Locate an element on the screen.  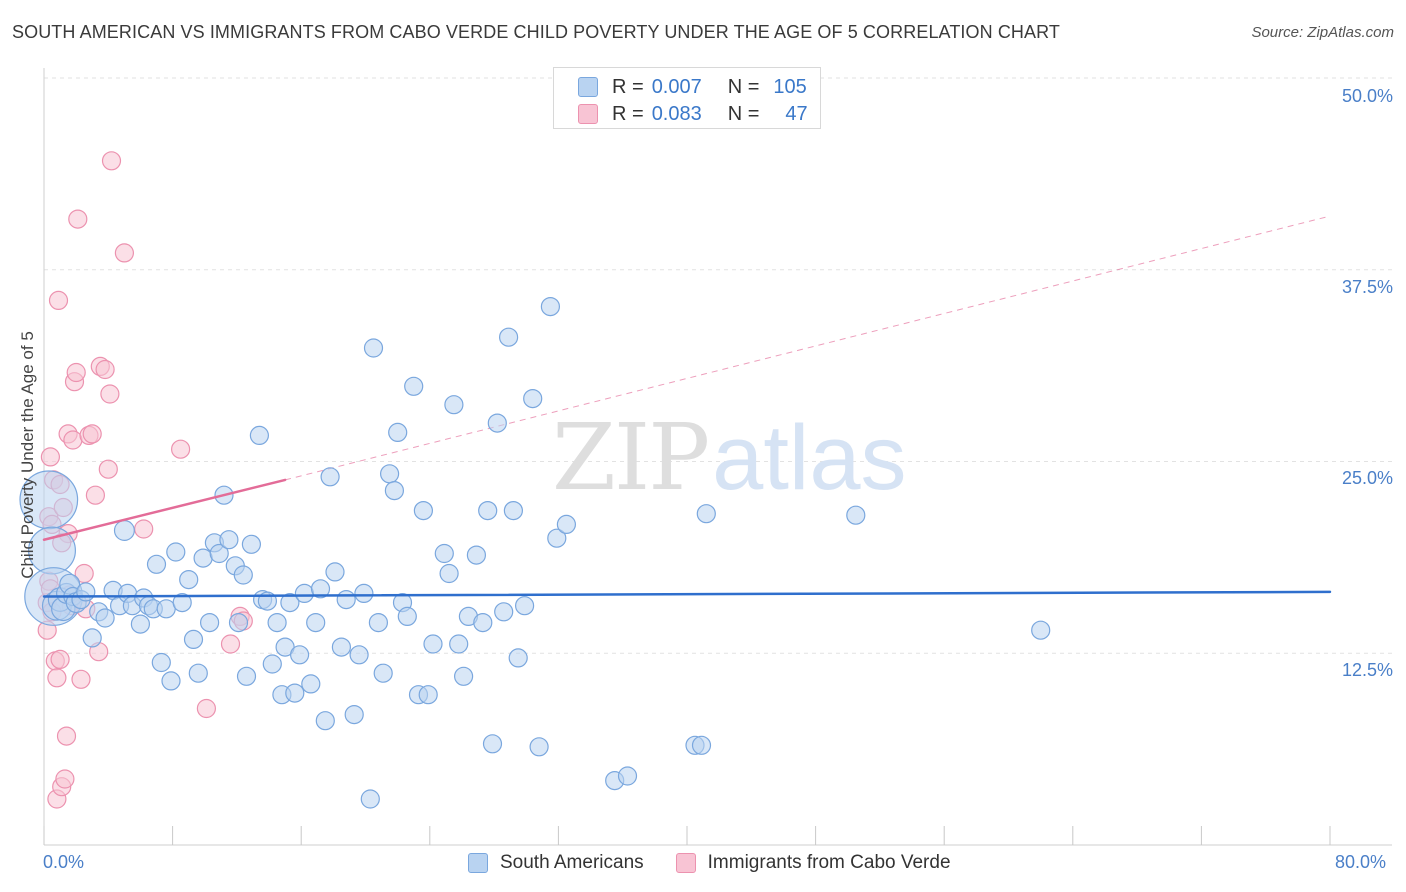
correlation-legend: R = 0.007 N = 105 R = 0.083 N = 47 is located at coordinates (687, 98).